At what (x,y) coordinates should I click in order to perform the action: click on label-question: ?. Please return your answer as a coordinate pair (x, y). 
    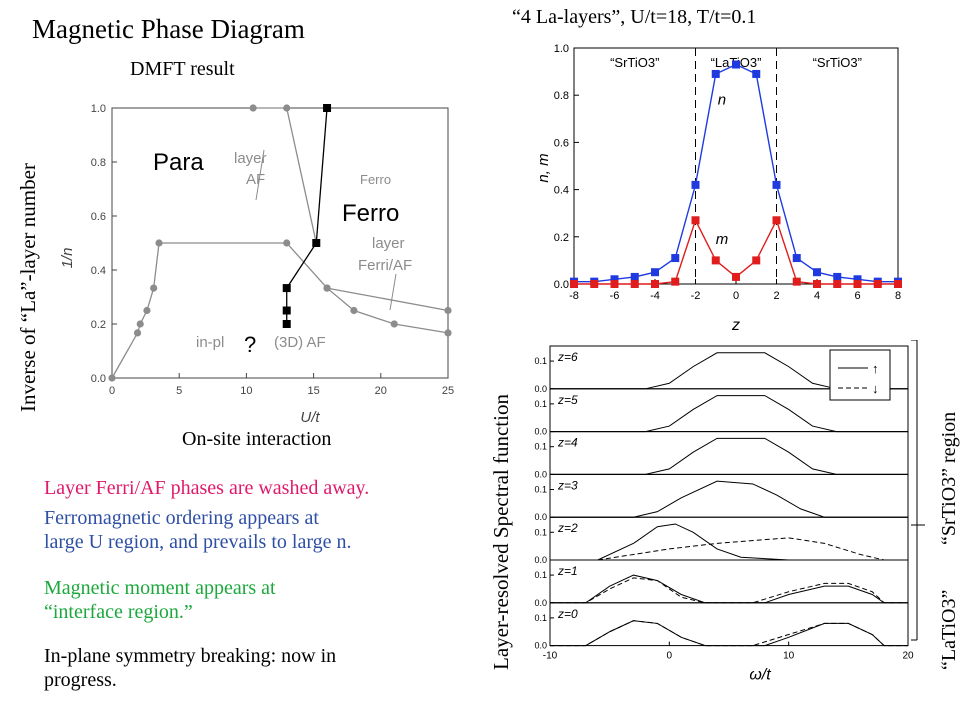
    Looking at the image, I should click on (250, 344).